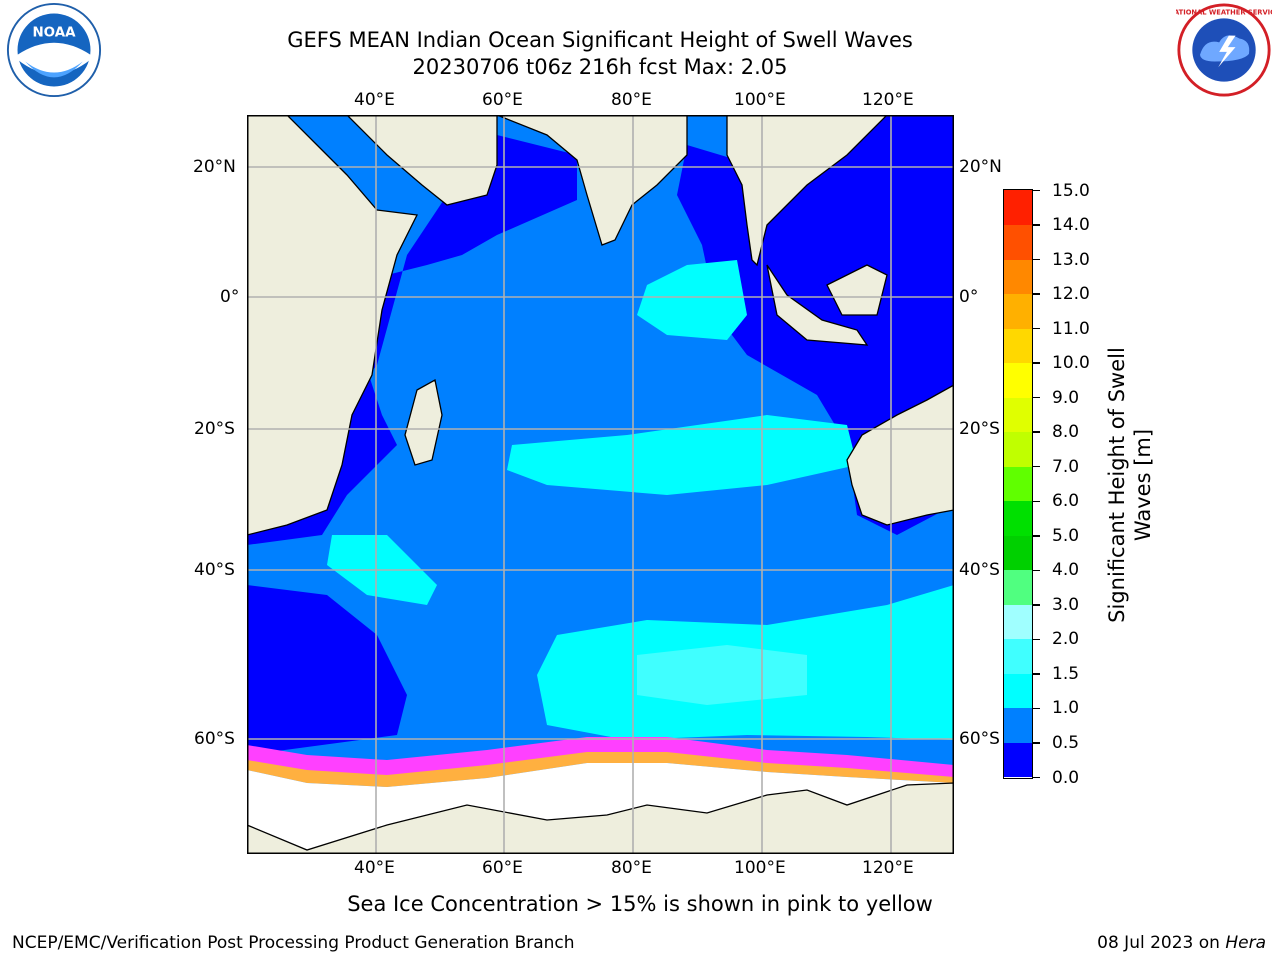  Describe the element at coordinates (600, 818) in the screenshot. I see `land-antarctica` at that location.